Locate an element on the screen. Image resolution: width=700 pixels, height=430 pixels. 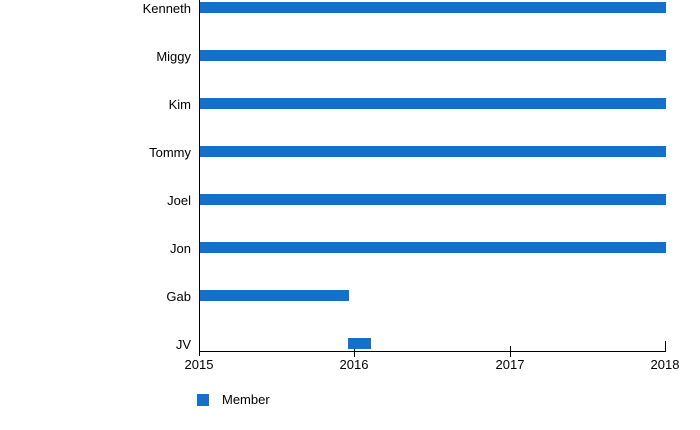
y-axis-label-jon: Jon is located at coordinates (180, 248).